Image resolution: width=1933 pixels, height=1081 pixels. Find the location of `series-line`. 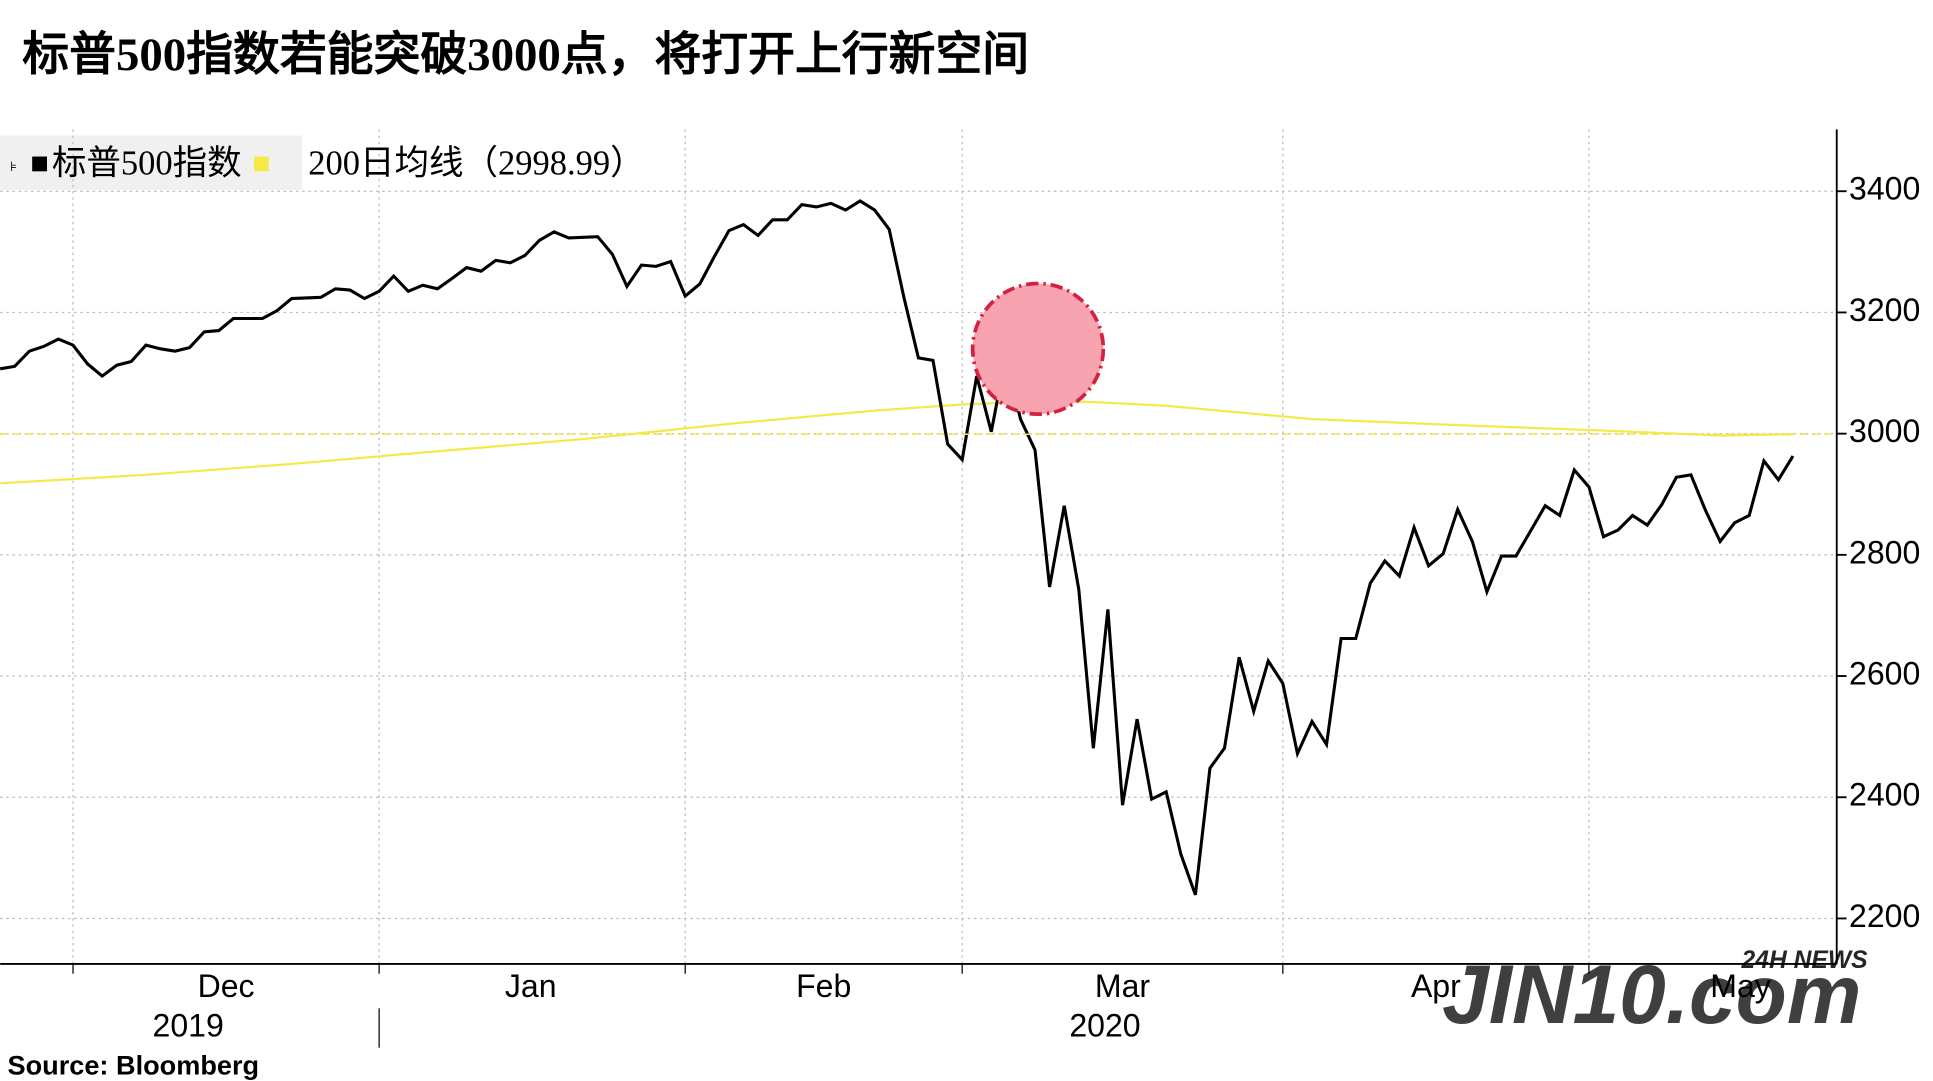

series-line is located at coordinates (896, 442).